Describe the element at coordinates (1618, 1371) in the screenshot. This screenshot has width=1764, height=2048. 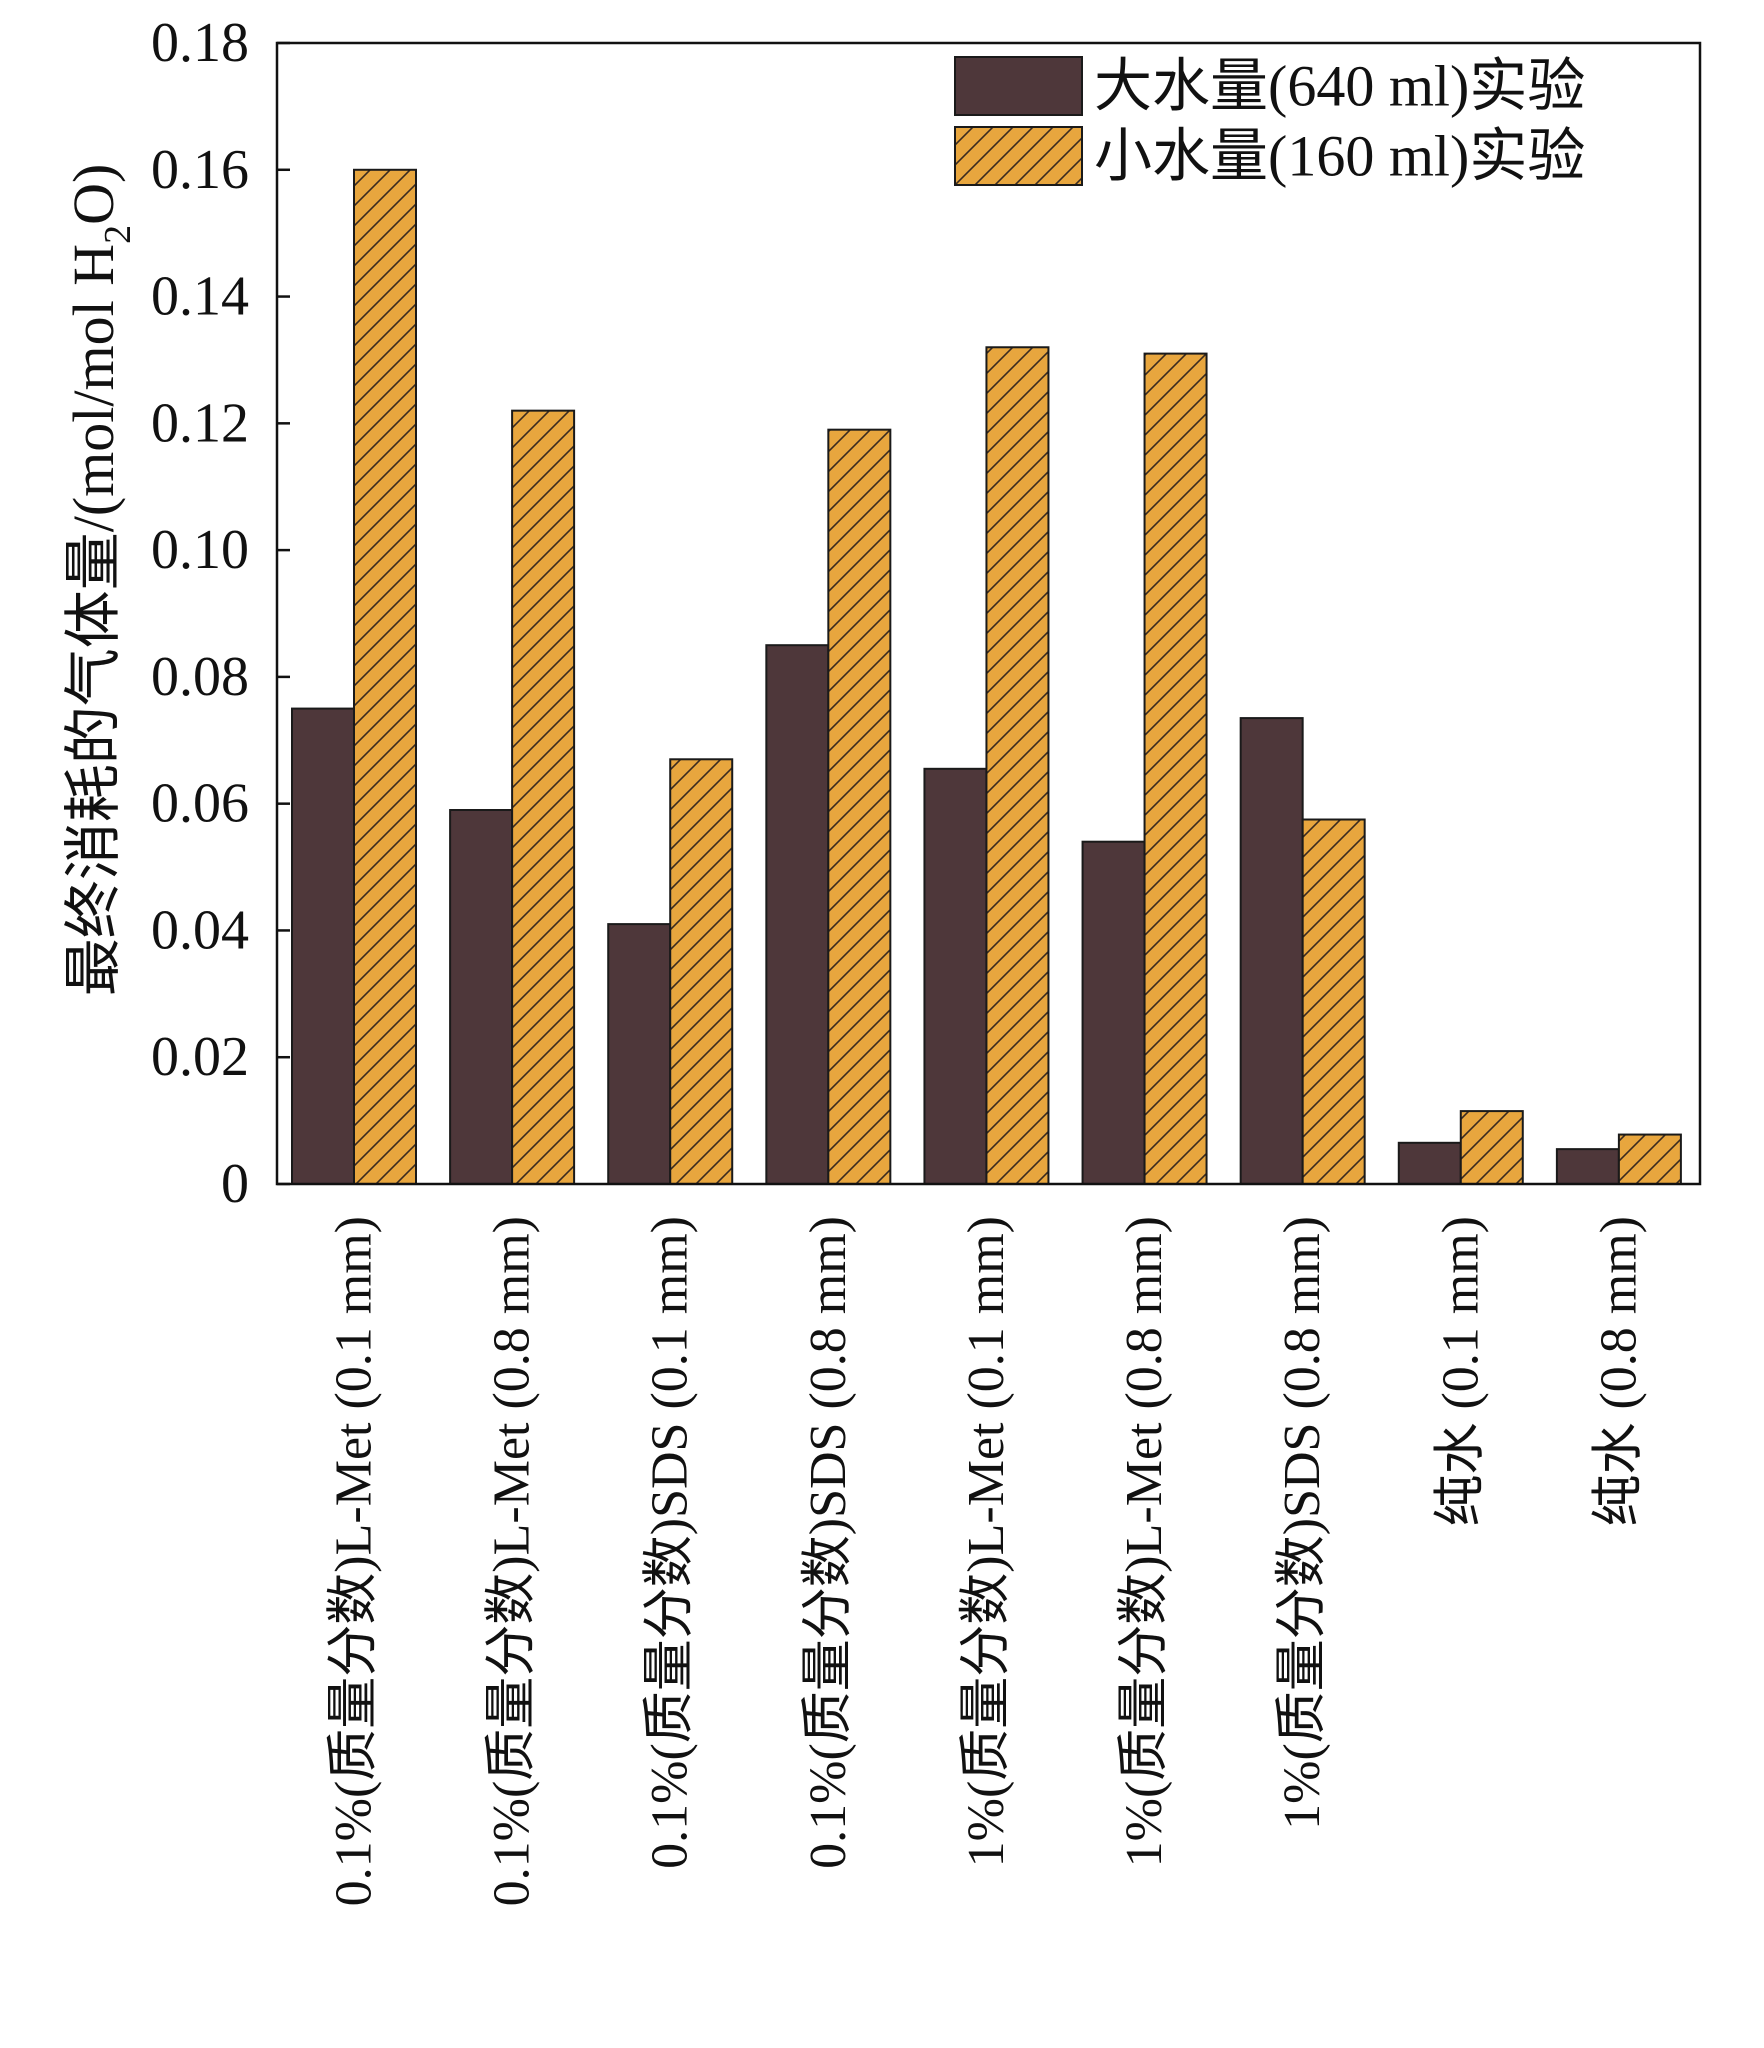
I see `category-label: 纯水 (0.8 mm)` at that location.